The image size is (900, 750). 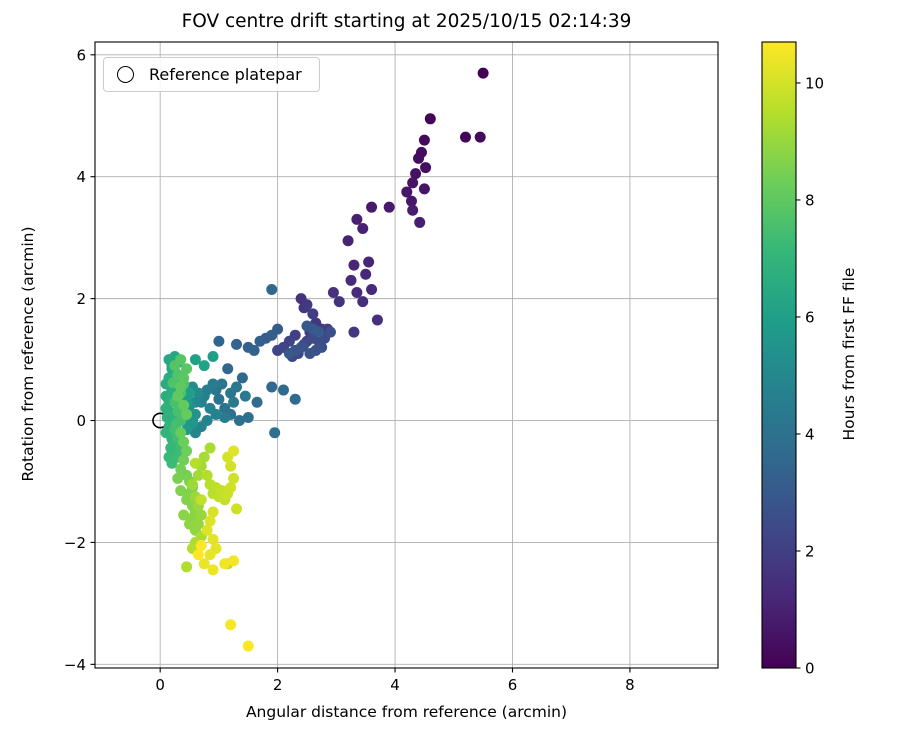 I want to click on colorbar-label: Hours from first FF file, so click(x=849, y=354).